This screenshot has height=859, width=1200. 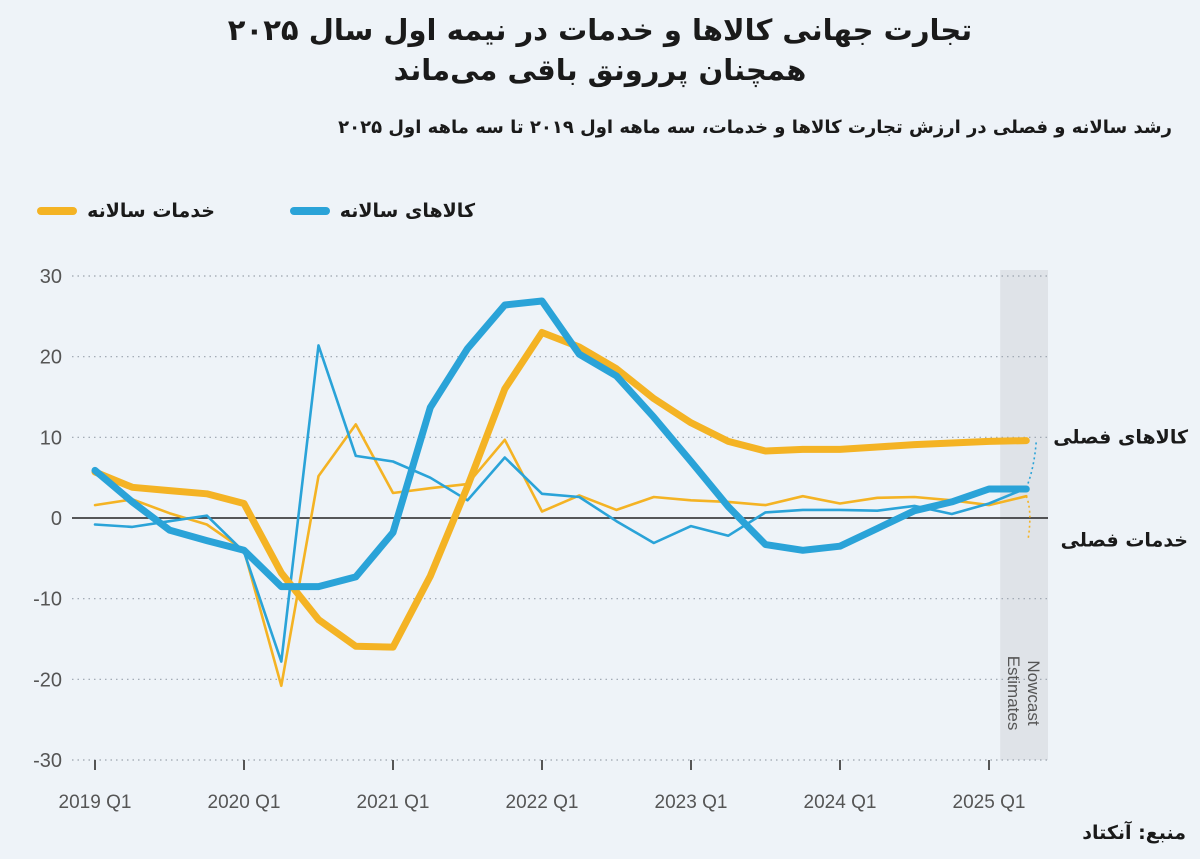 What do you see at coordinates (691, 802) in the screenshot?
I see `x-tick-label: 2023 Q1` at bounding box center [691, 802].